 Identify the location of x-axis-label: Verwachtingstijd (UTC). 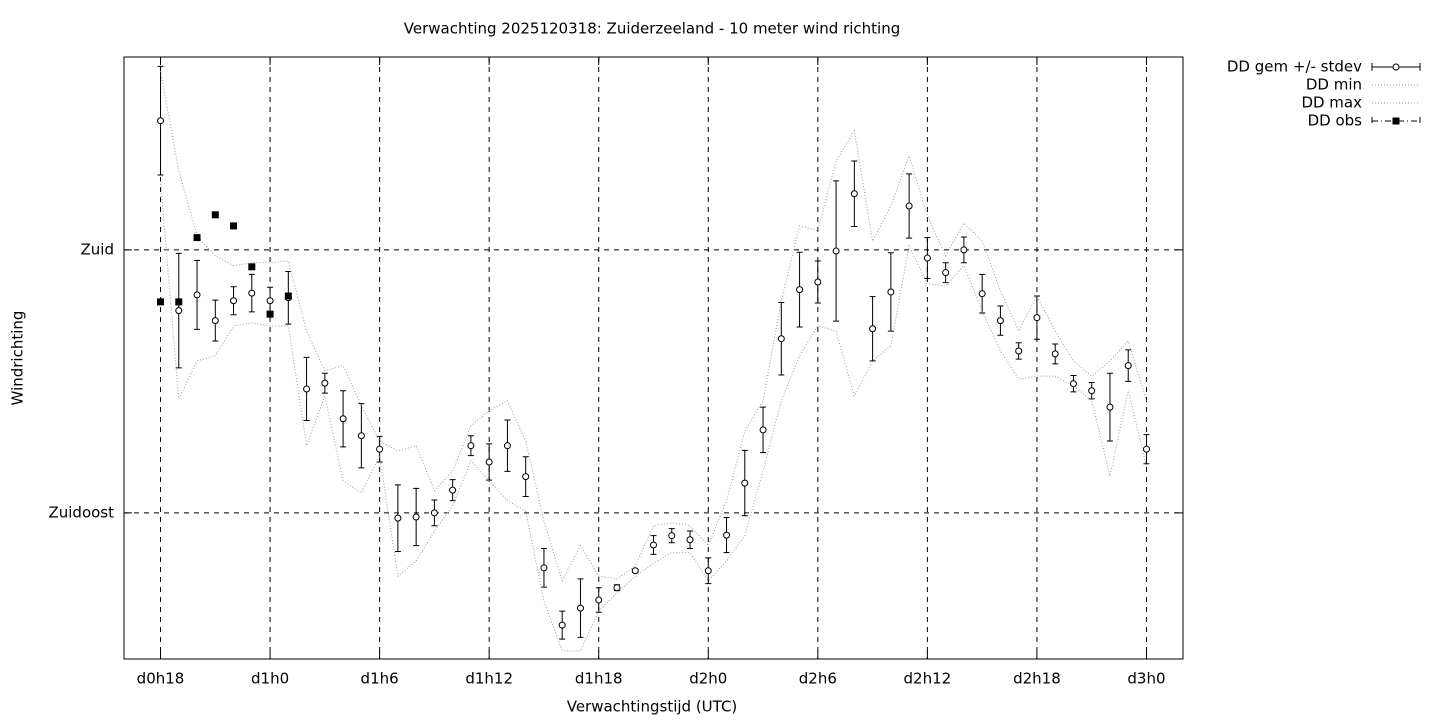
(652, 707).